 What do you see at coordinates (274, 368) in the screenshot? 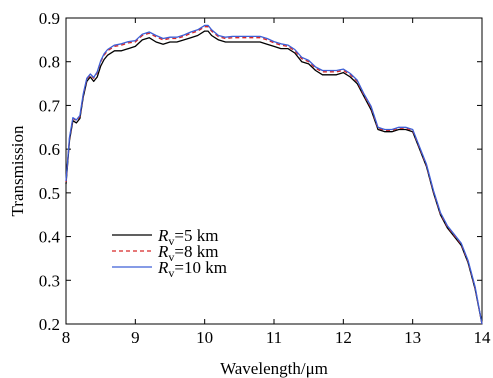
I see `x-axis-label: Wavelength/μm` at bounding box center [274, 368].